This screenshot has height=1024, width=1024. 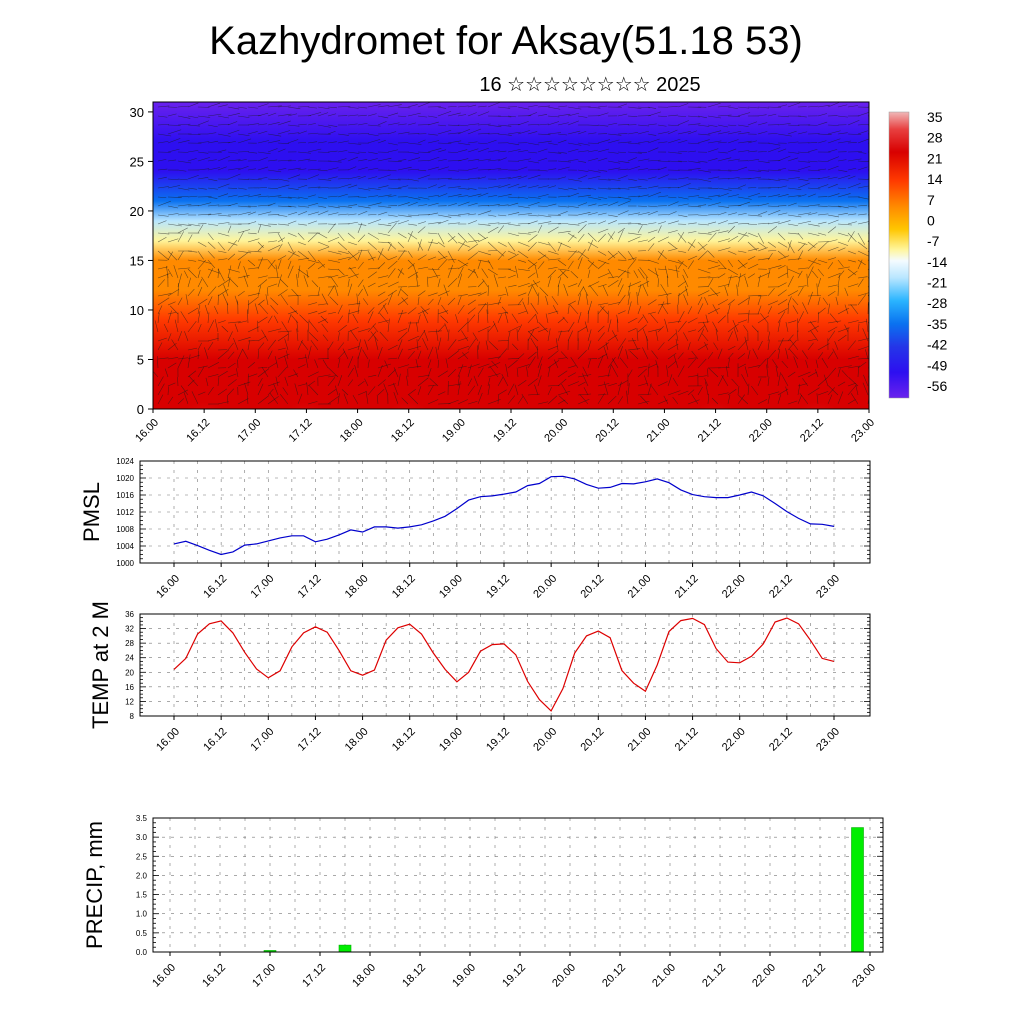 I want to click on y-tick-label: 5, so click(x=140, y=359).